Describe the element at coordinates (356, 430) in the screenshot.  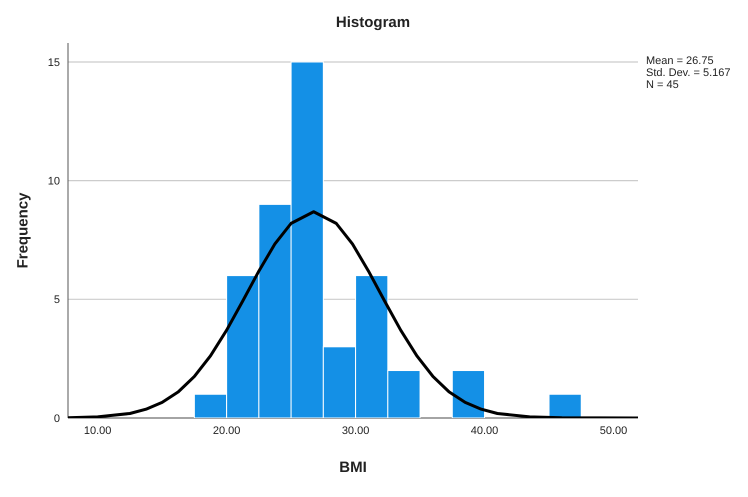
I see `x-tick-label: 30.00` at that location.